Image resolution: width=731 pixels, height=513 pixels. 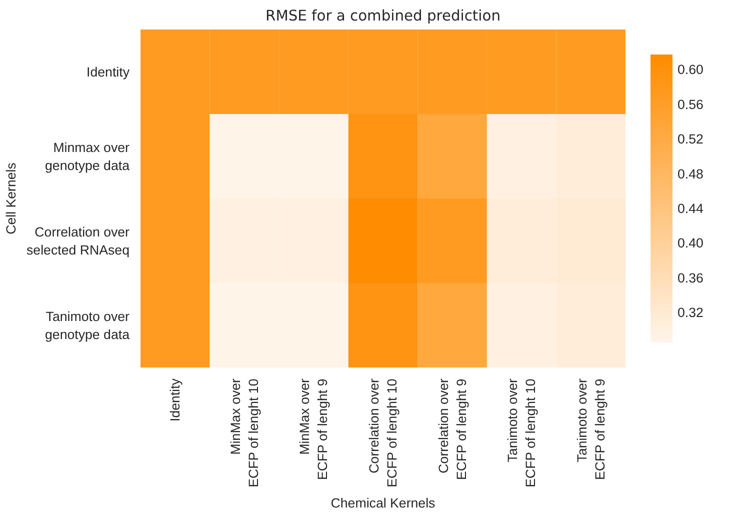 What do you see at coordinates (691, 70) in the screenshot?
I see `color-bar-label: 0.60` at bounding box center [691, 70].